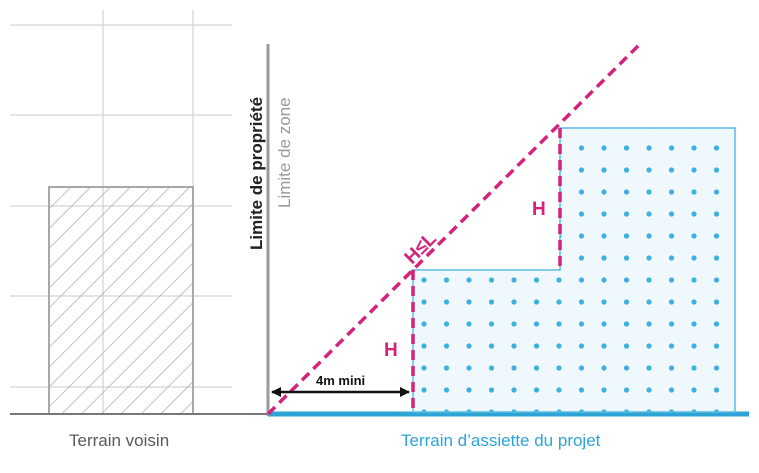  Describe the element at coordinates (121, 300) in the screenshot. I see `neighbor-building` at that location.